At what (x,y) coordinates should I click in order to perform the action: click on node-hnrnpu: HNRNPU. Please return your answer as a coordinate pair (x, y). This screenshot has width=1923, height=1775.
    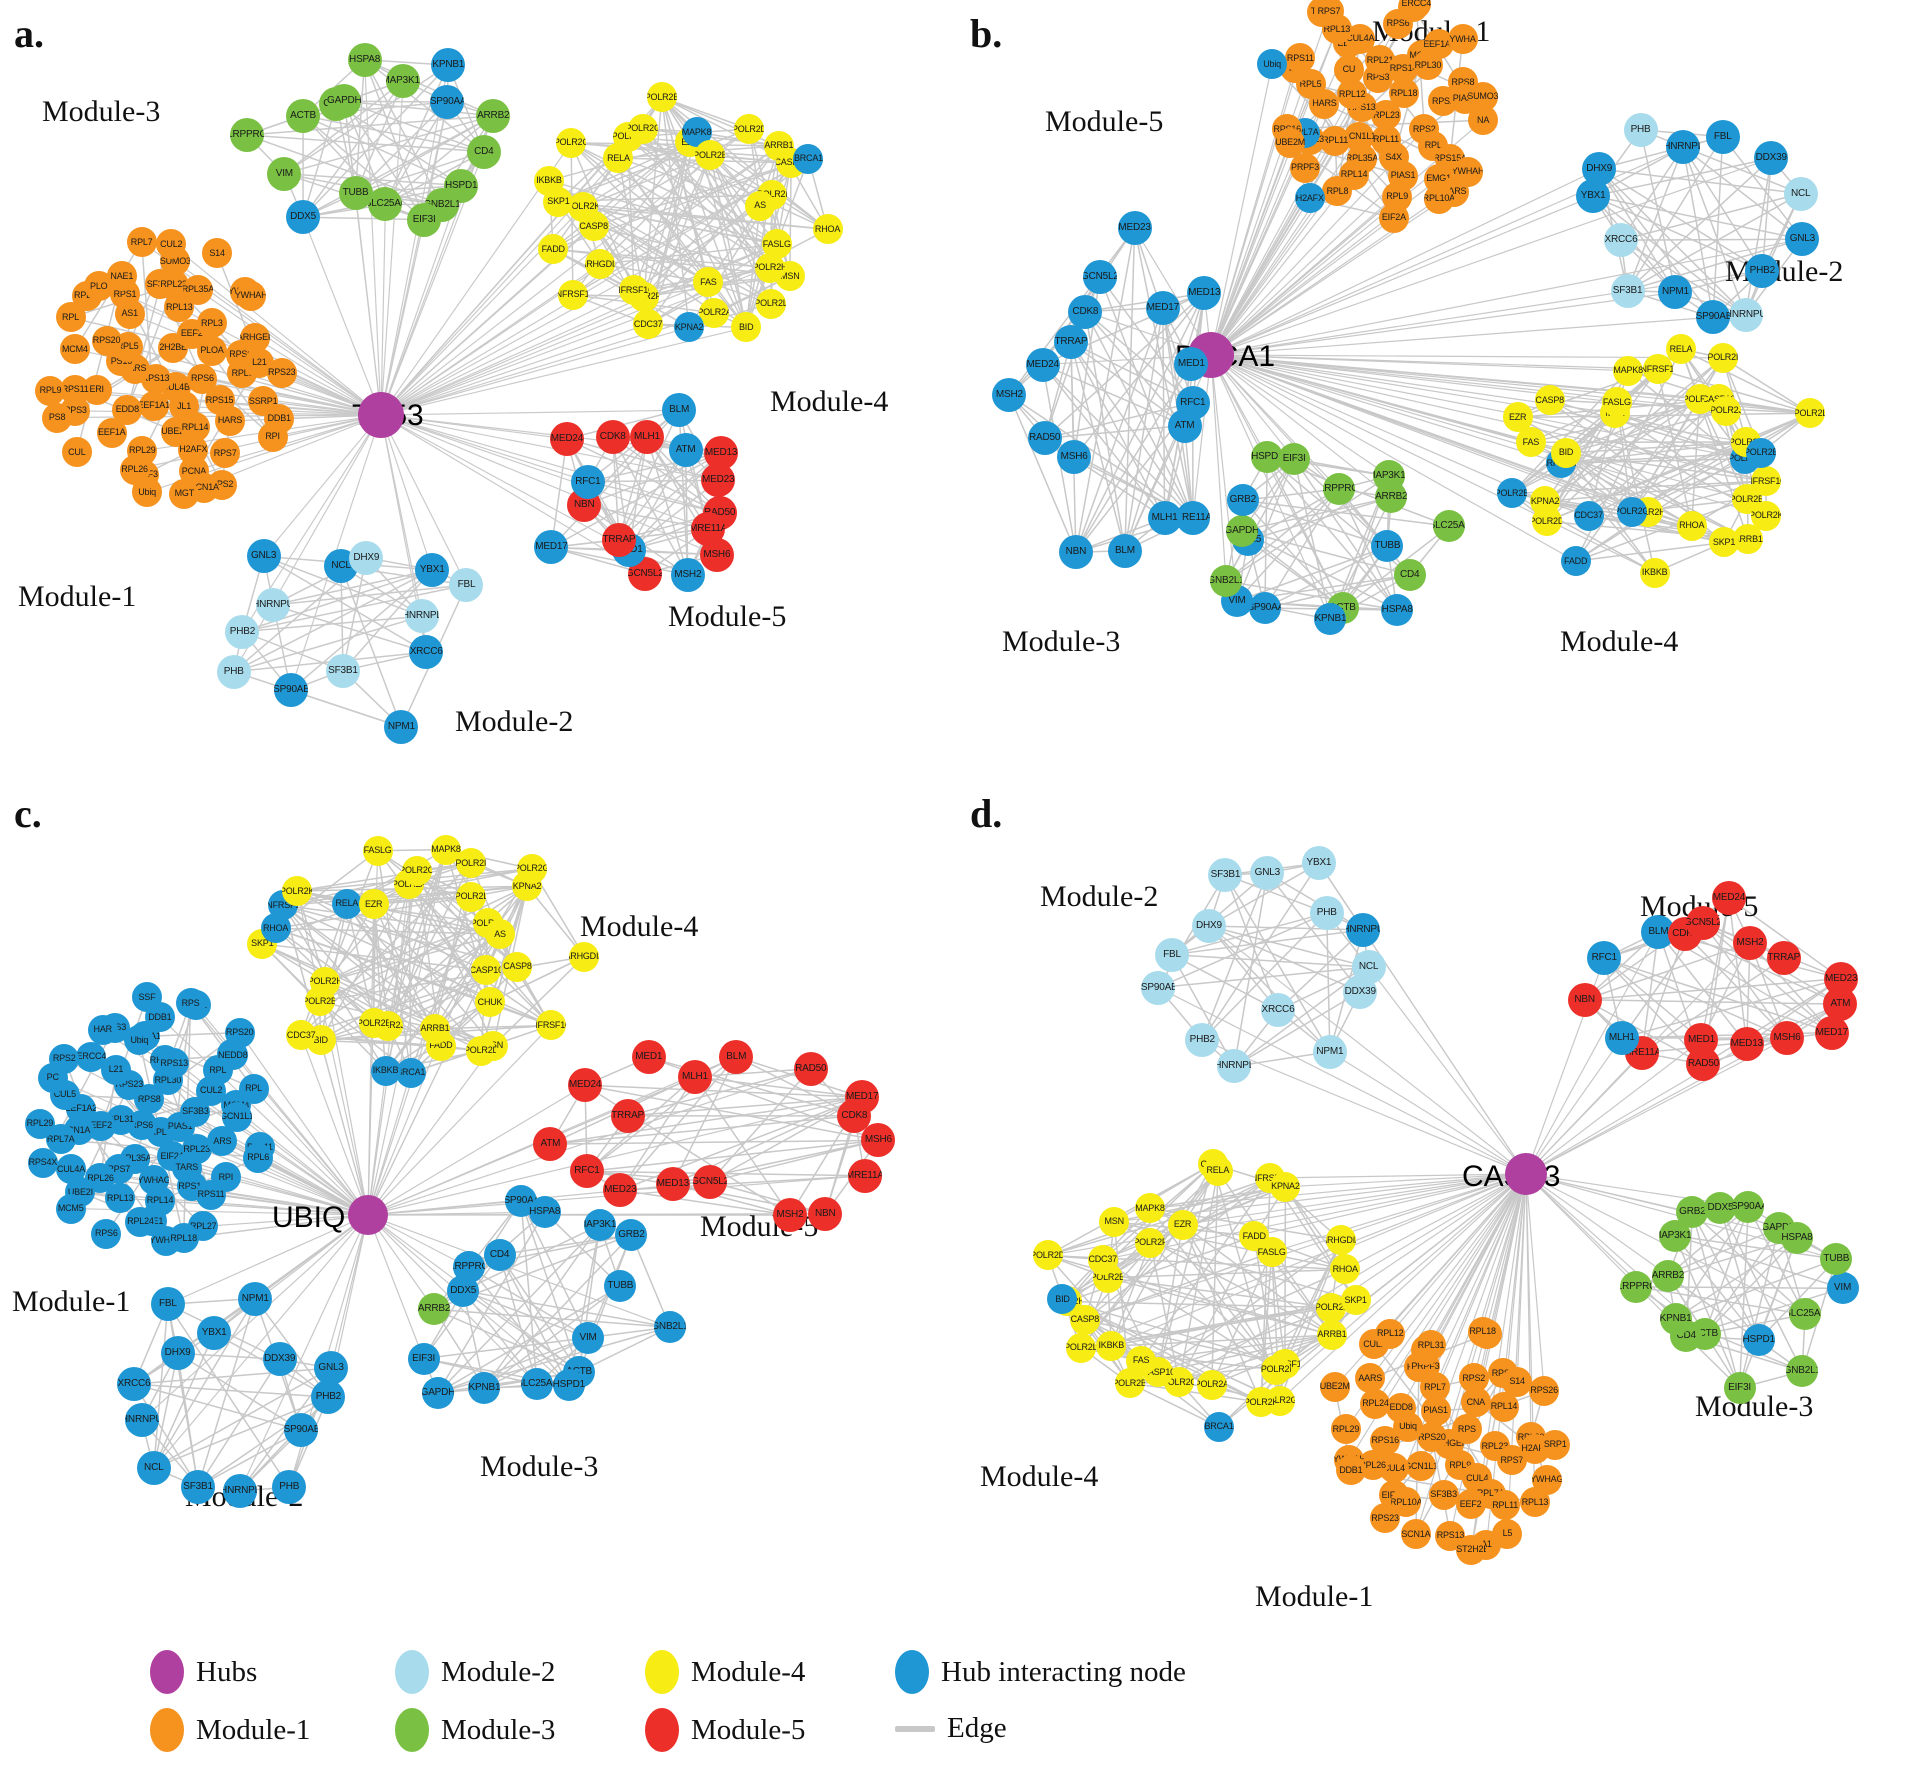
    Looking at the image, I should click on (141, 1420).